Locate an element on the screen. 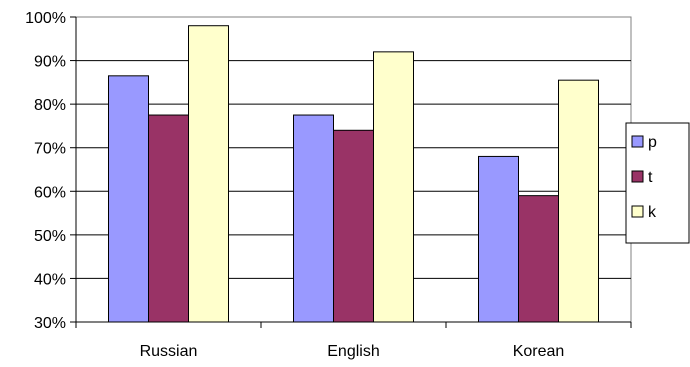 This screenshot has height=367, width=690. legend-label-k: k is located at coordinates (652, 212).